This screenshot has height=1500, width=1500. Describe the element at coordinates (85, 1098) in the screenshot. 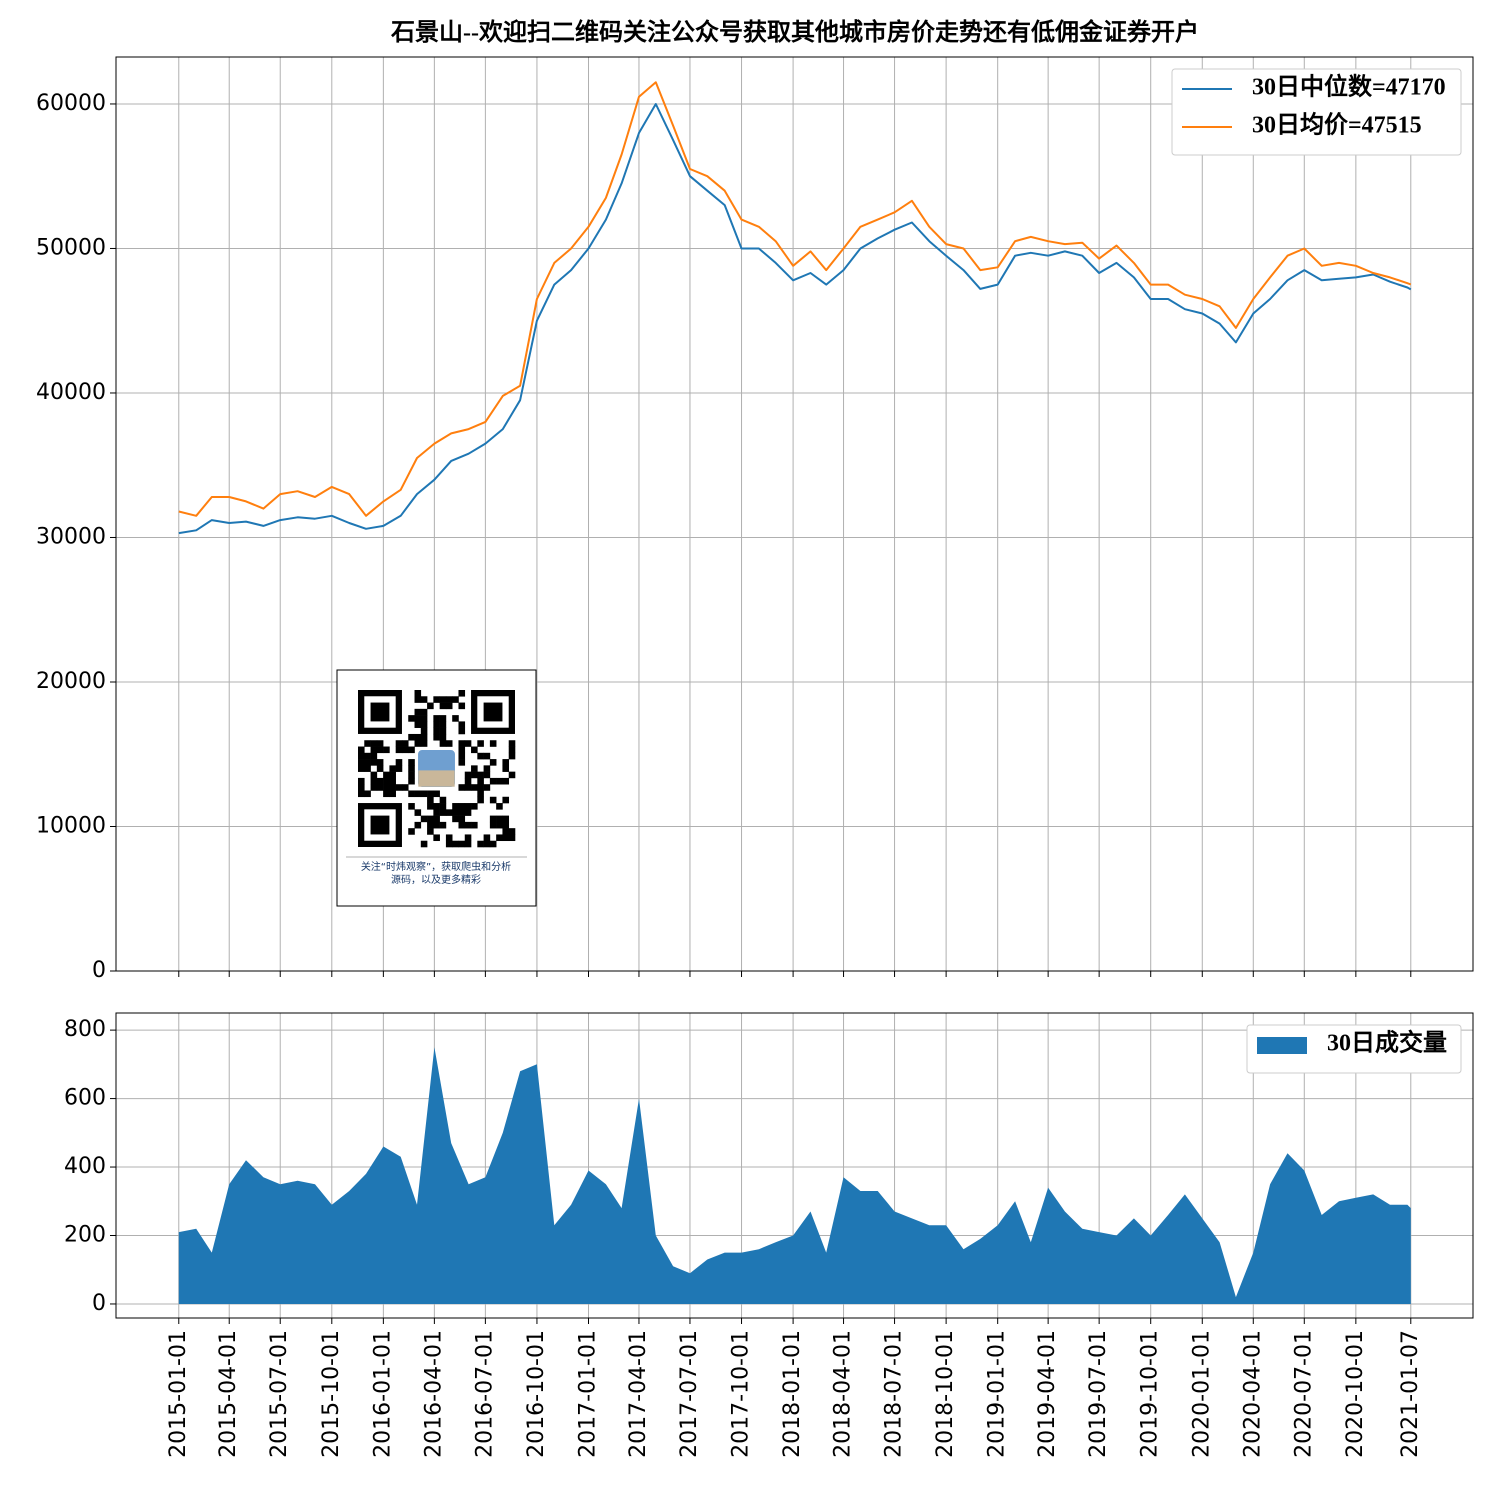

I see `y-tick-label: 600` at that location.